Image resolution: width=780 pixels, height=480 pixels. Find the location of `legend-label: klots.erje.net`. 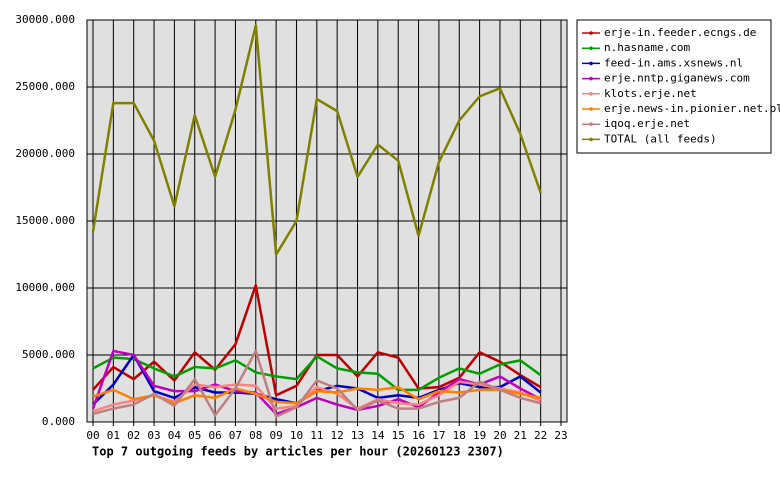

legend-label: klots.erje.net is located at coordinates (650, 93).